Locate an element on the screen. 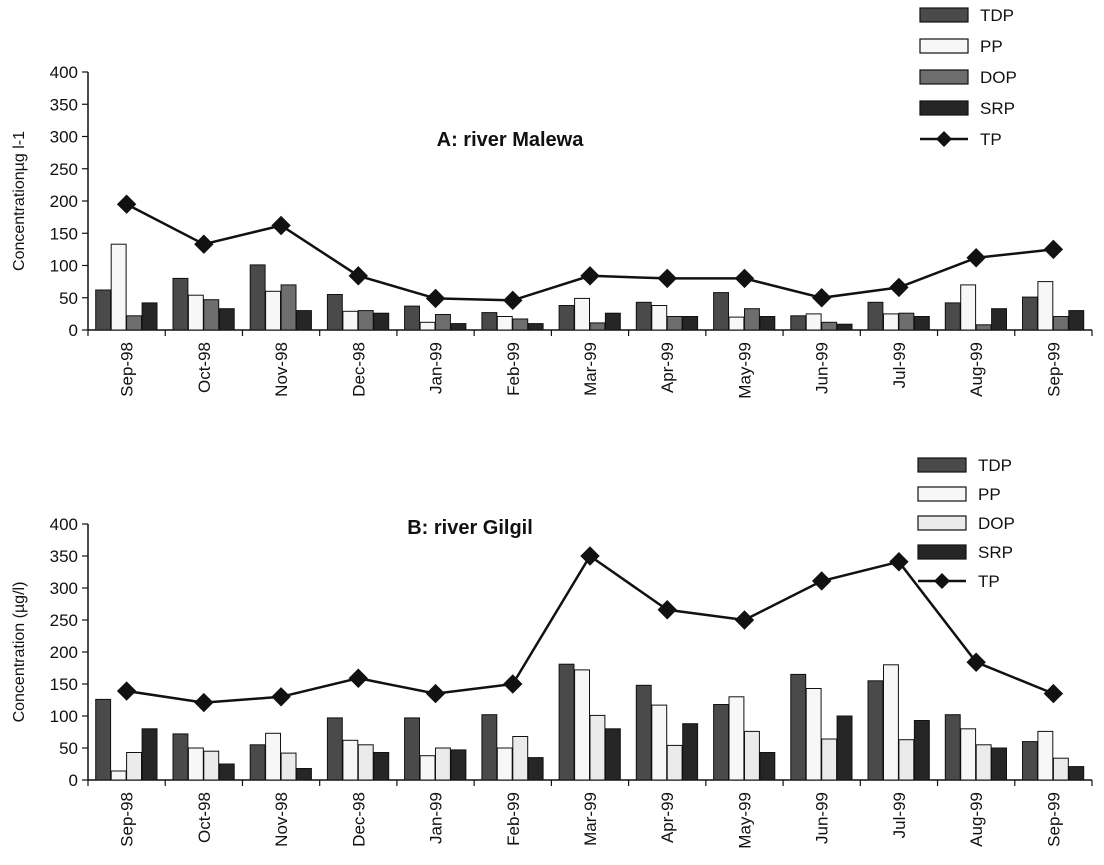 Image resolution: width=1104 pixels, height=865 pixels. legend-label-tp: TP is located at coordinates (991, 139).